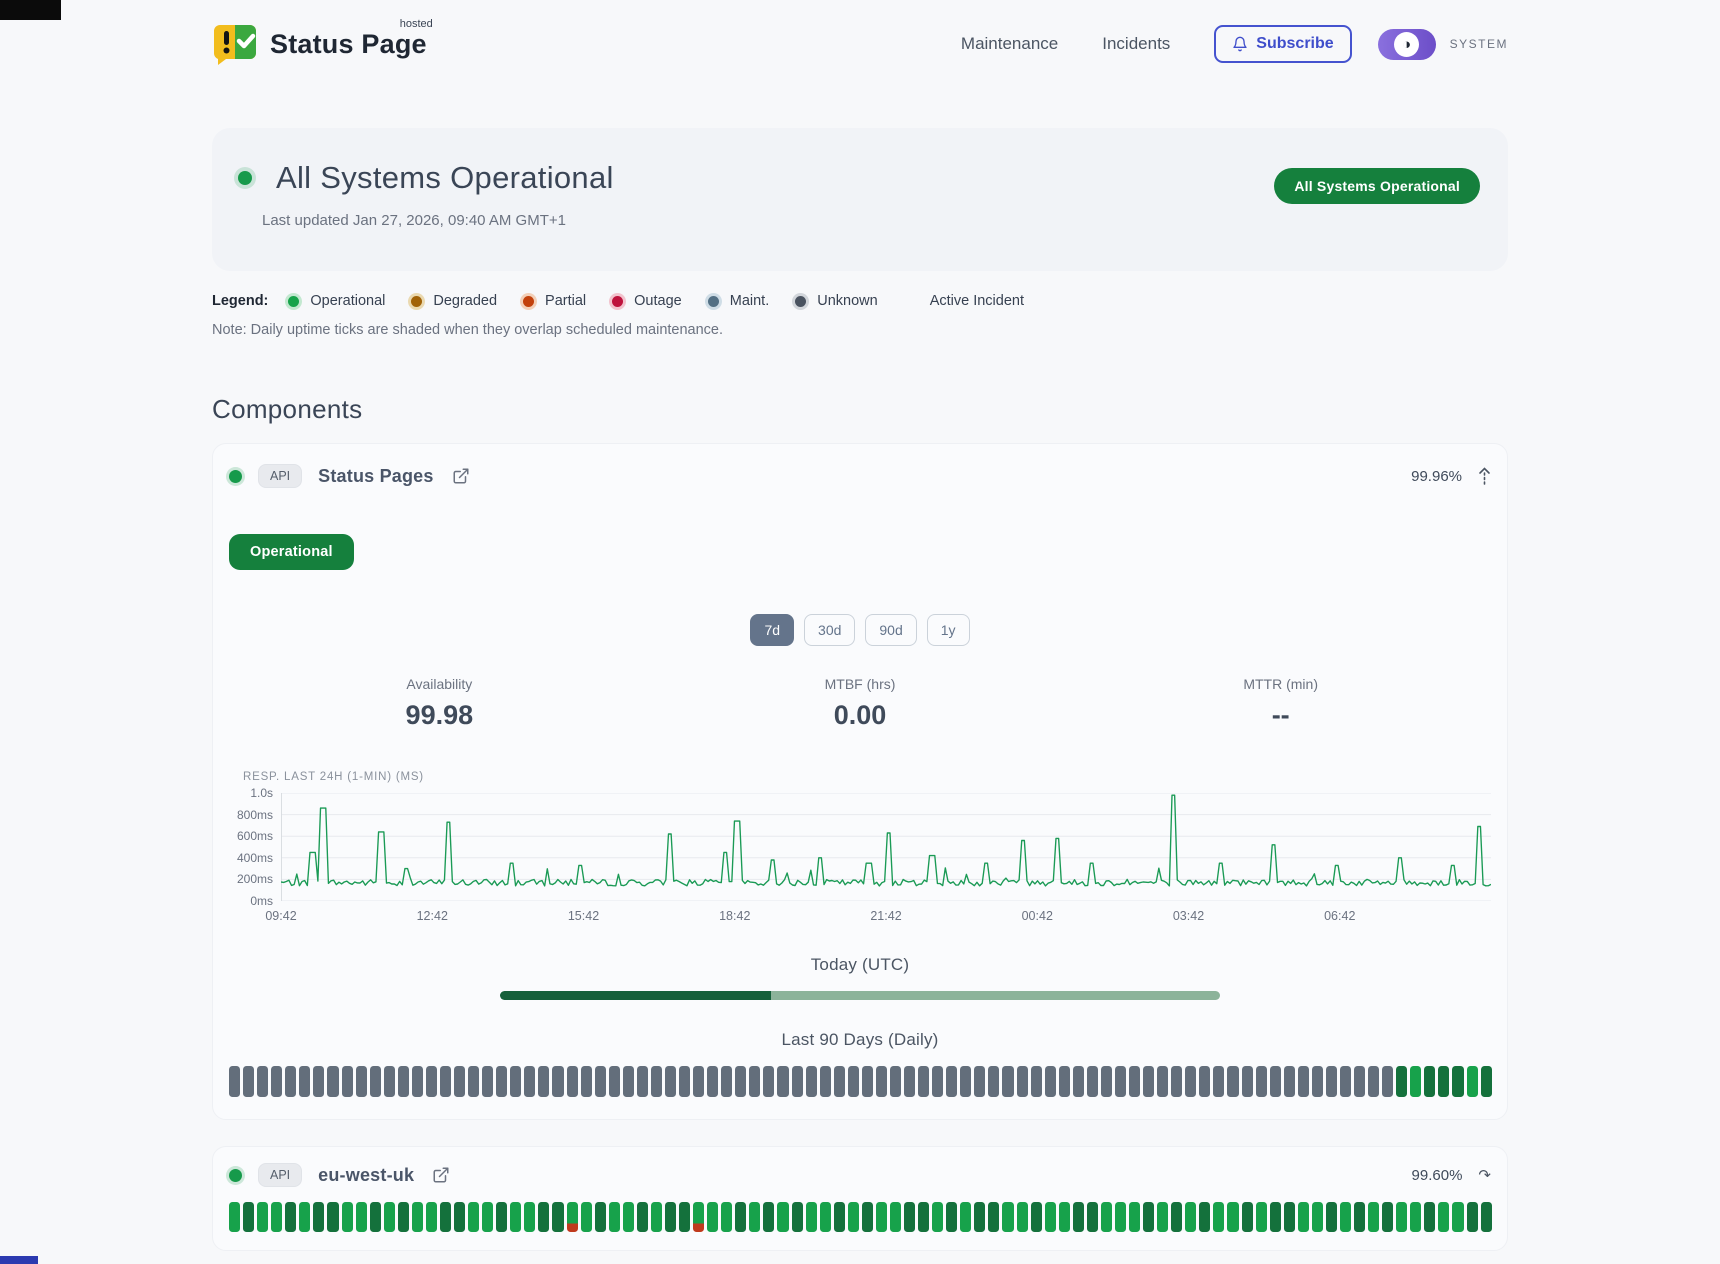  I want to click on nav-incidents: Incidents, so click(1136, 43).